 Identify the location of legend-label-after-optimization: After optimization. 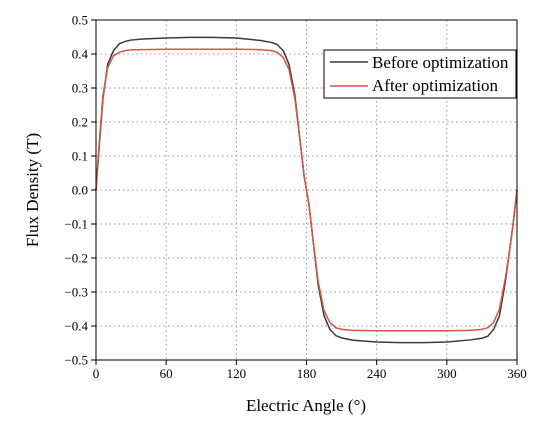
(435, 85).